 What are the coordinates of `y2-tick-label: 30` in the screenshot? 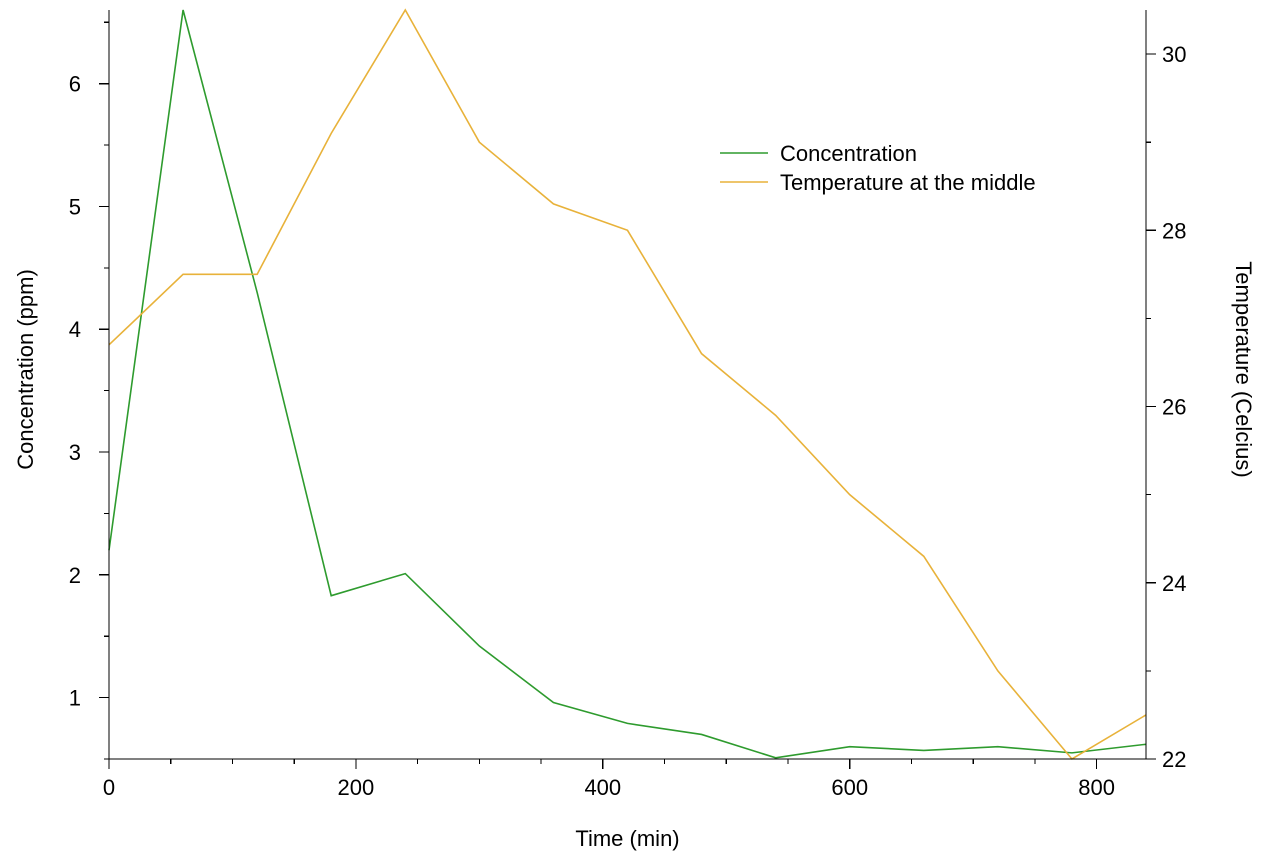 It's located at (1174, 54).